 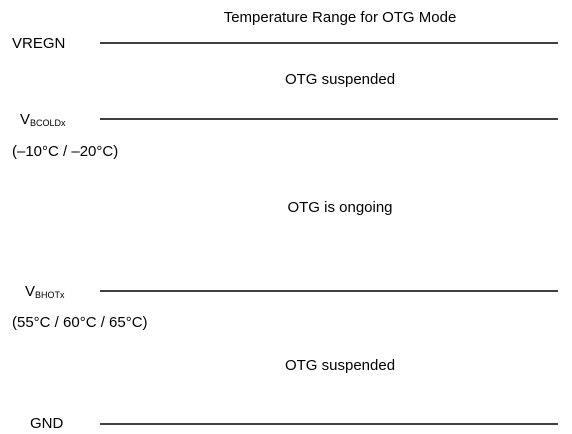 What do you see at coordinates (340, 17) in the screenshot?
I see `title: Temperature Range for OTG Mode` at bounding box center [340, 17].